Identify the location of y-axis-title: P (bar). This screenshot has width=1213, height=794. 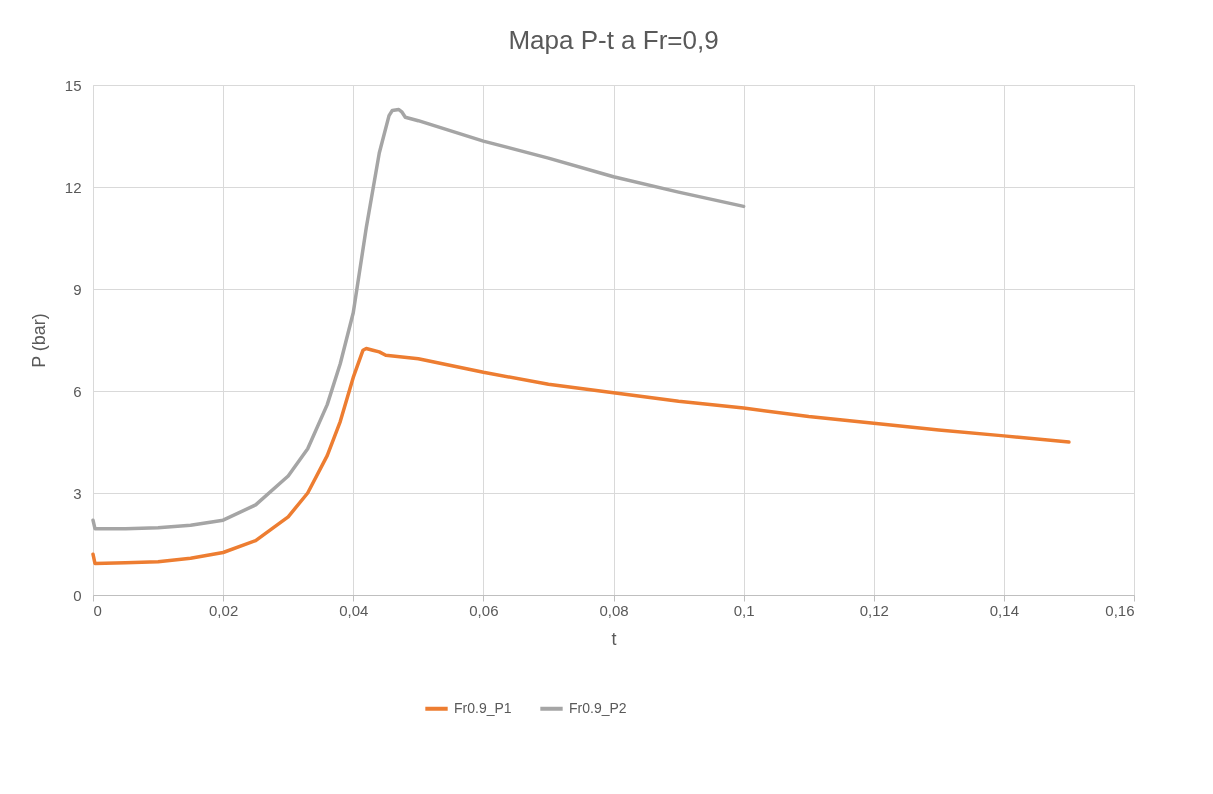
(38, 340).